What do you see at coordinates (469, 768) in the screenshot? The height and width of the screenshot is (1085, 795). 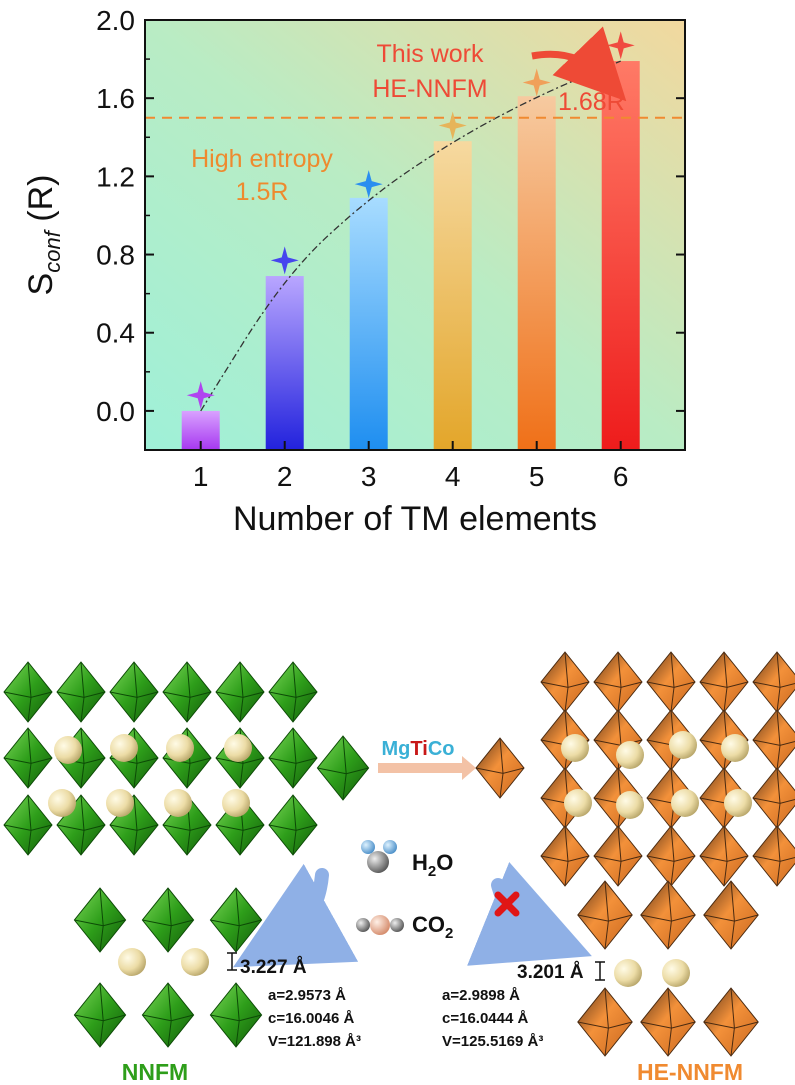 I see `doping-arrow-head` at bounding box center [469, 768].